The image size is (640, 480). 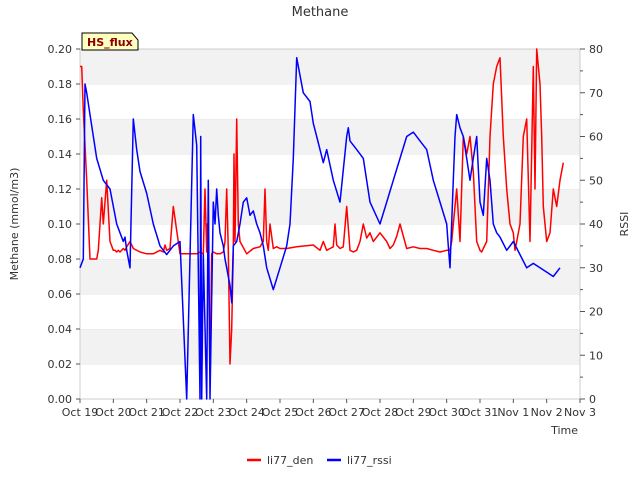 I want to click on x-tick-label: Nov 2, so click(x=547, y=412).